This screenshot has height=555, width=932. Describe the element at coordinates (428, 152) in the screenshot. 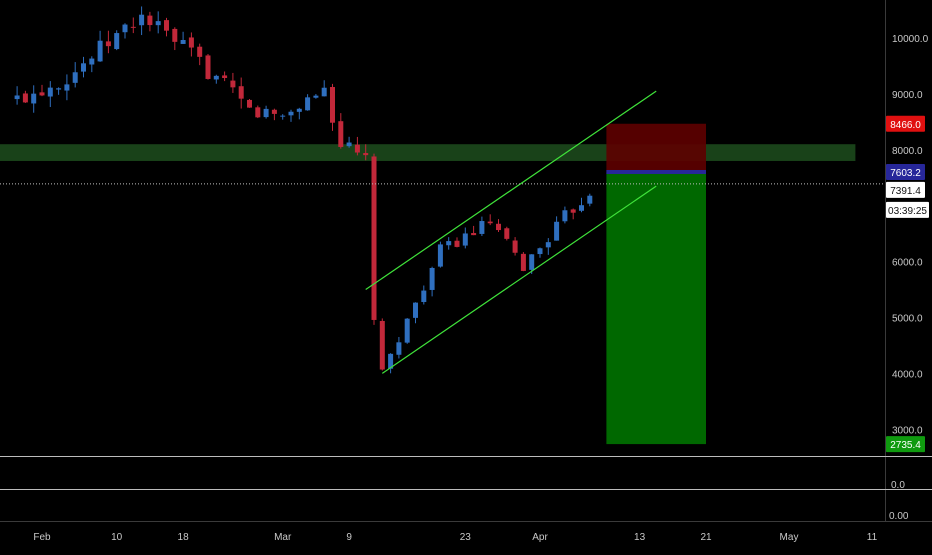

I see `resistance-zone` at that location.